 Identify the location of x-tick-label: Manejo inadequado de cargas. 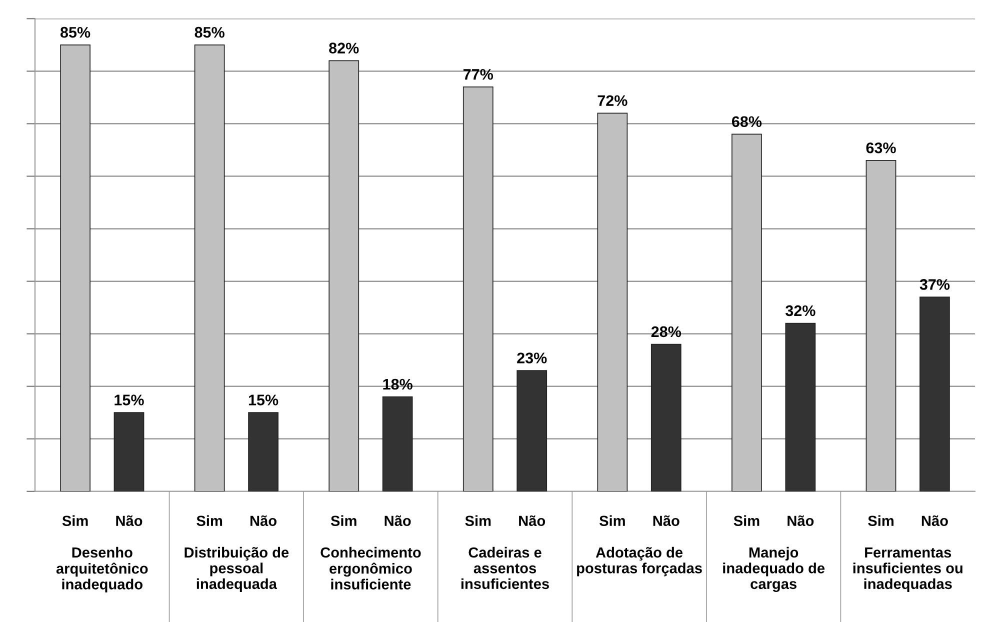
(774, 569).